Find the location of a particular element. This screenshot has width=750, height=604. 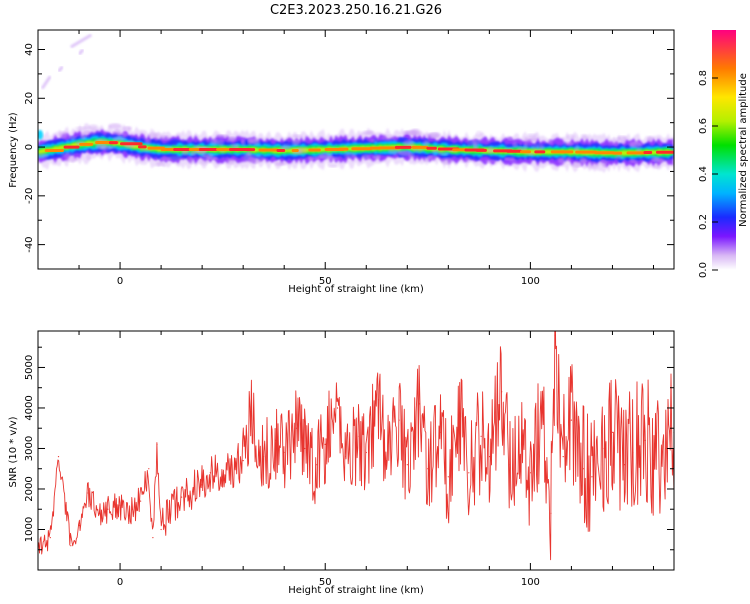

colorbar-ticks: 0.0 0.2 0.4 0.6 0.8 is located at coordinates (708, 174).